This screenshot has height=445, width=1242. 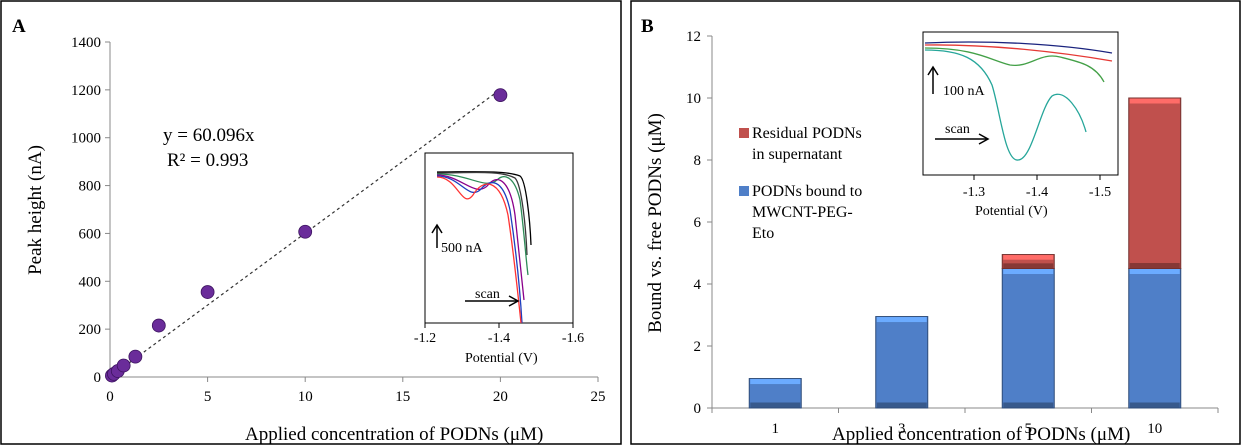 I want to click on y-tick-label: 6, so click(x=698, y=223).